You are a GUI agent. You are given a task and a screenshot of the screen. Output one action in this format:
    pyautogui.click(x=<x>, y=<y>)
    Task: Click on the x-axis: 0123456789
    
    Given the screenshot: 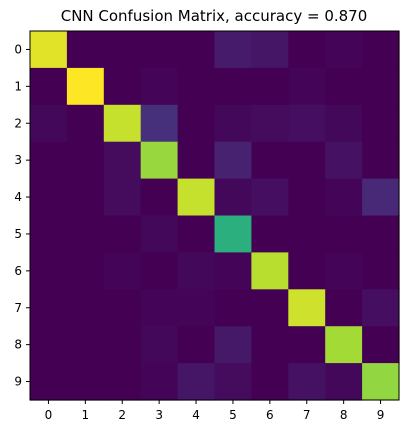 What is the action you would take?
    pyautogui.click(x=215, y=411)
    